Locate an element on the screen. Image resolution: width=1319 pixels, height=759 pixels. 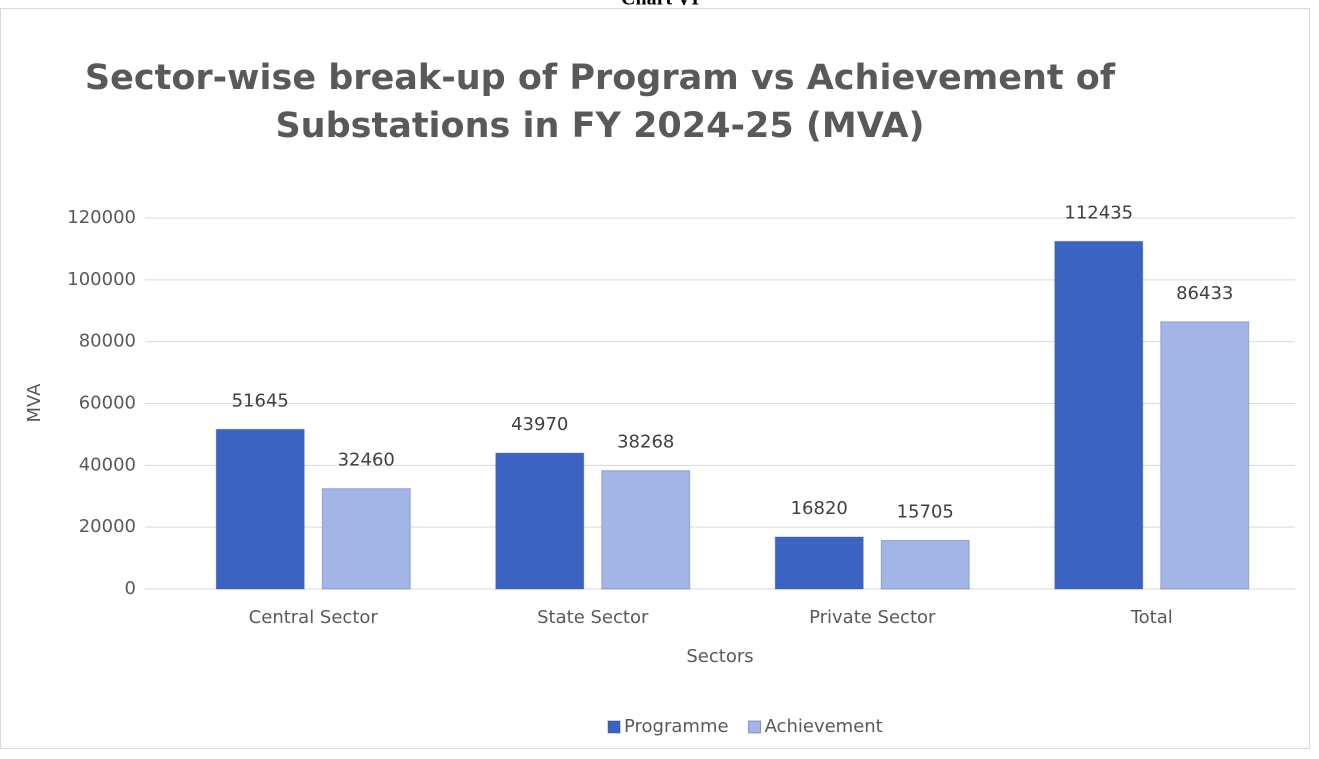
data-label: 43970 is located at coordinates (539, 424).